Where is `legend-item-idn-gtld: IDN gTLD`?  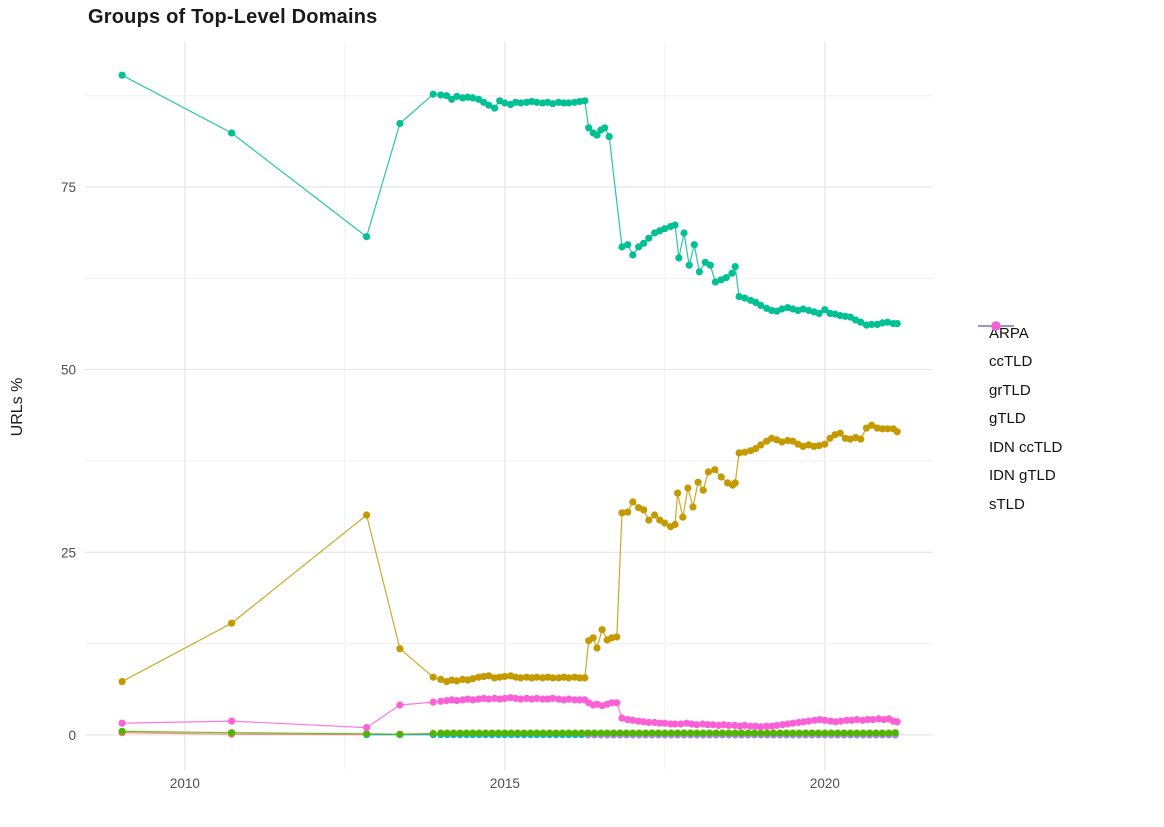
legend-item-idn-gtld: IDN gTLD is located at coordinates (1019, 406).